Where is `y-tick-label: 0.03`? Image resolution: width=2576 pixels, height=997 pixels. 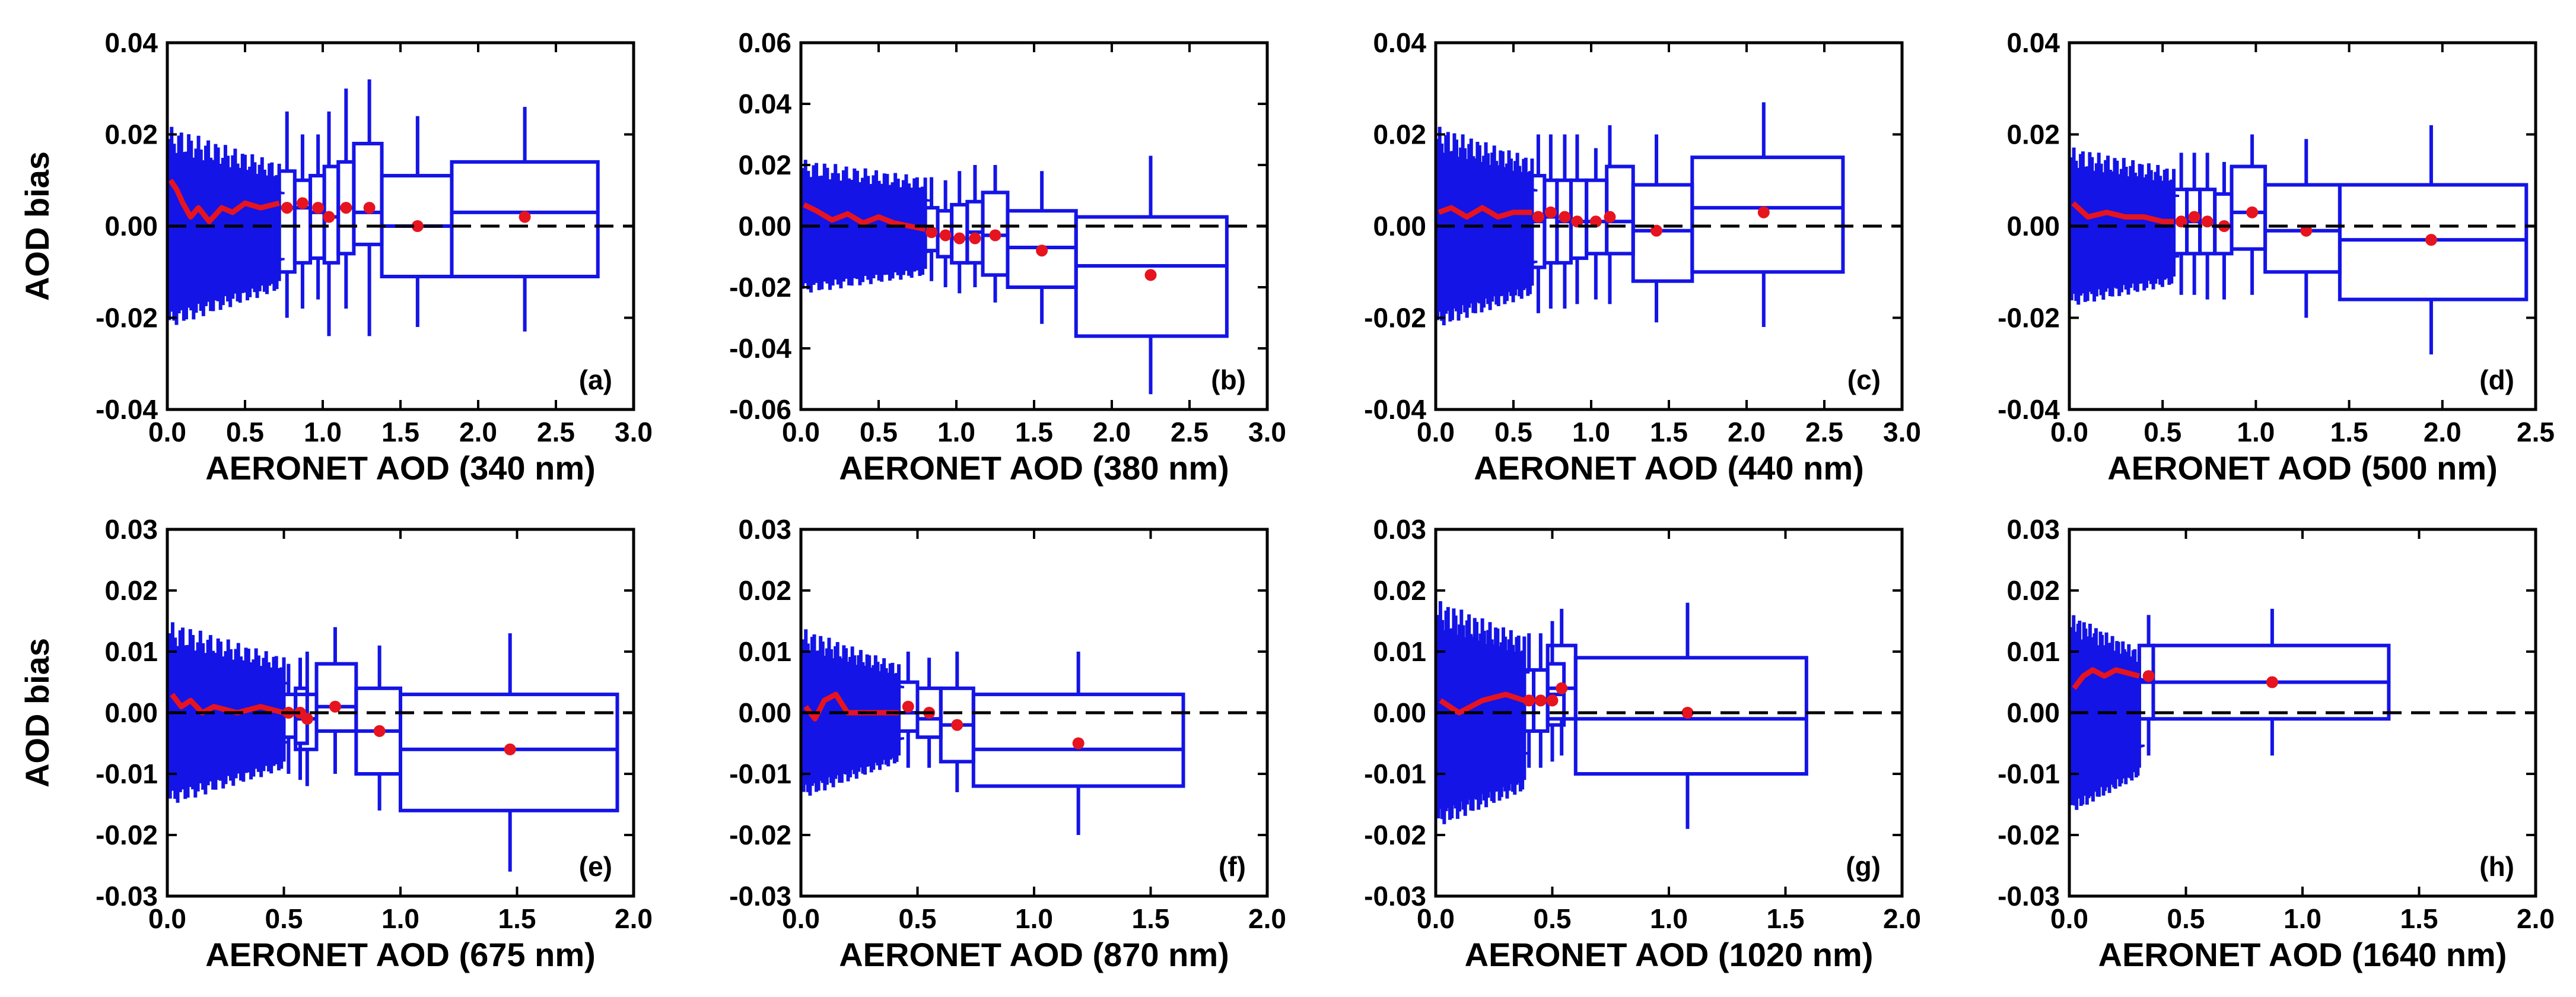
y-tick-label: 0.03 is located at coordinates (2033, 529).